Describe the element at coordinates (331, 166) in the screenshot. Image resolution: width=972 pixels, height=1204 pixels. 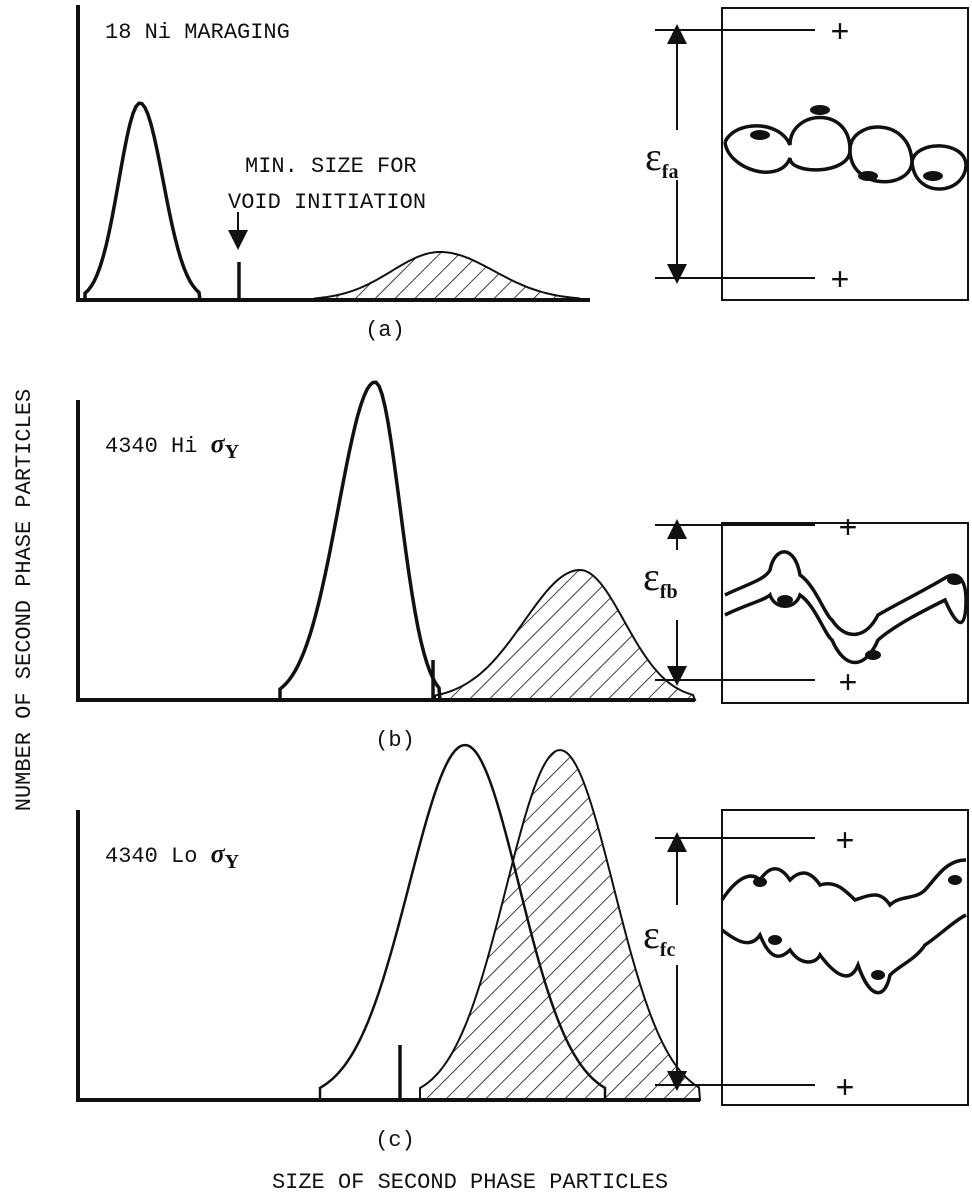
I see `annotation: MIN. SIZE FOR` at that location.